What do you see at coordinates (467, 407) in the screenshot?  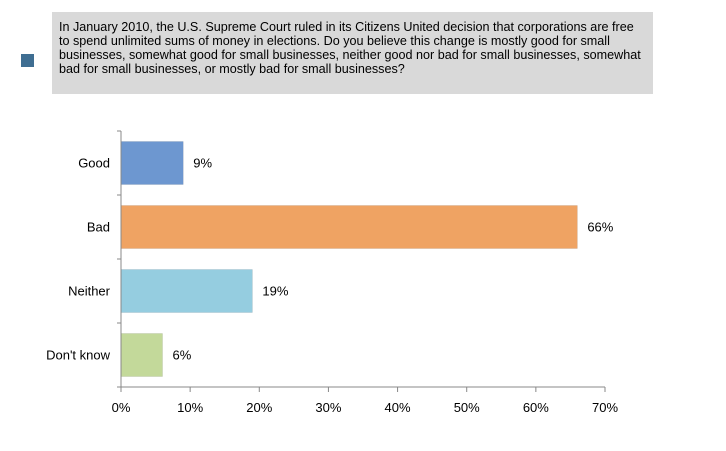 I see `x-tick-label: 50%` at bounding box center [467, 407].